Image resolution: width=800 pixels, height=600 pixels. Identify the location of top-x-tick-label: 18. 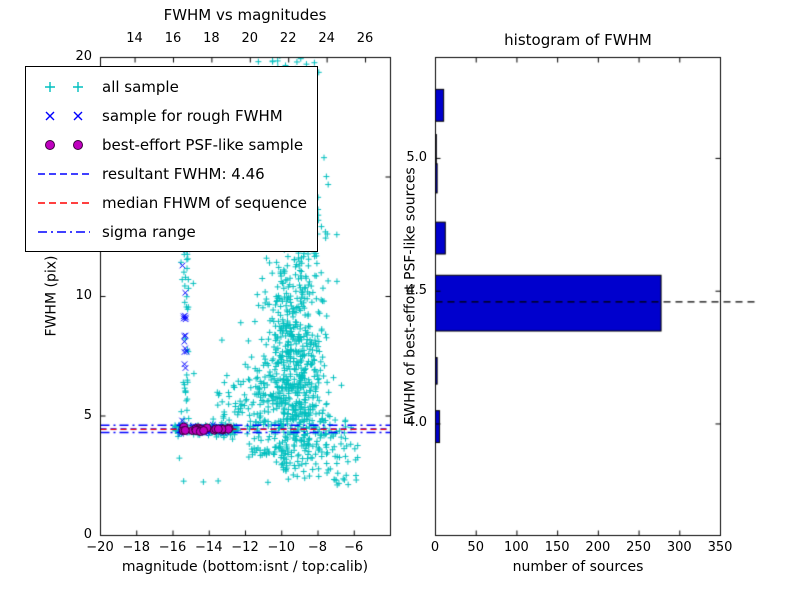
(211, 38).